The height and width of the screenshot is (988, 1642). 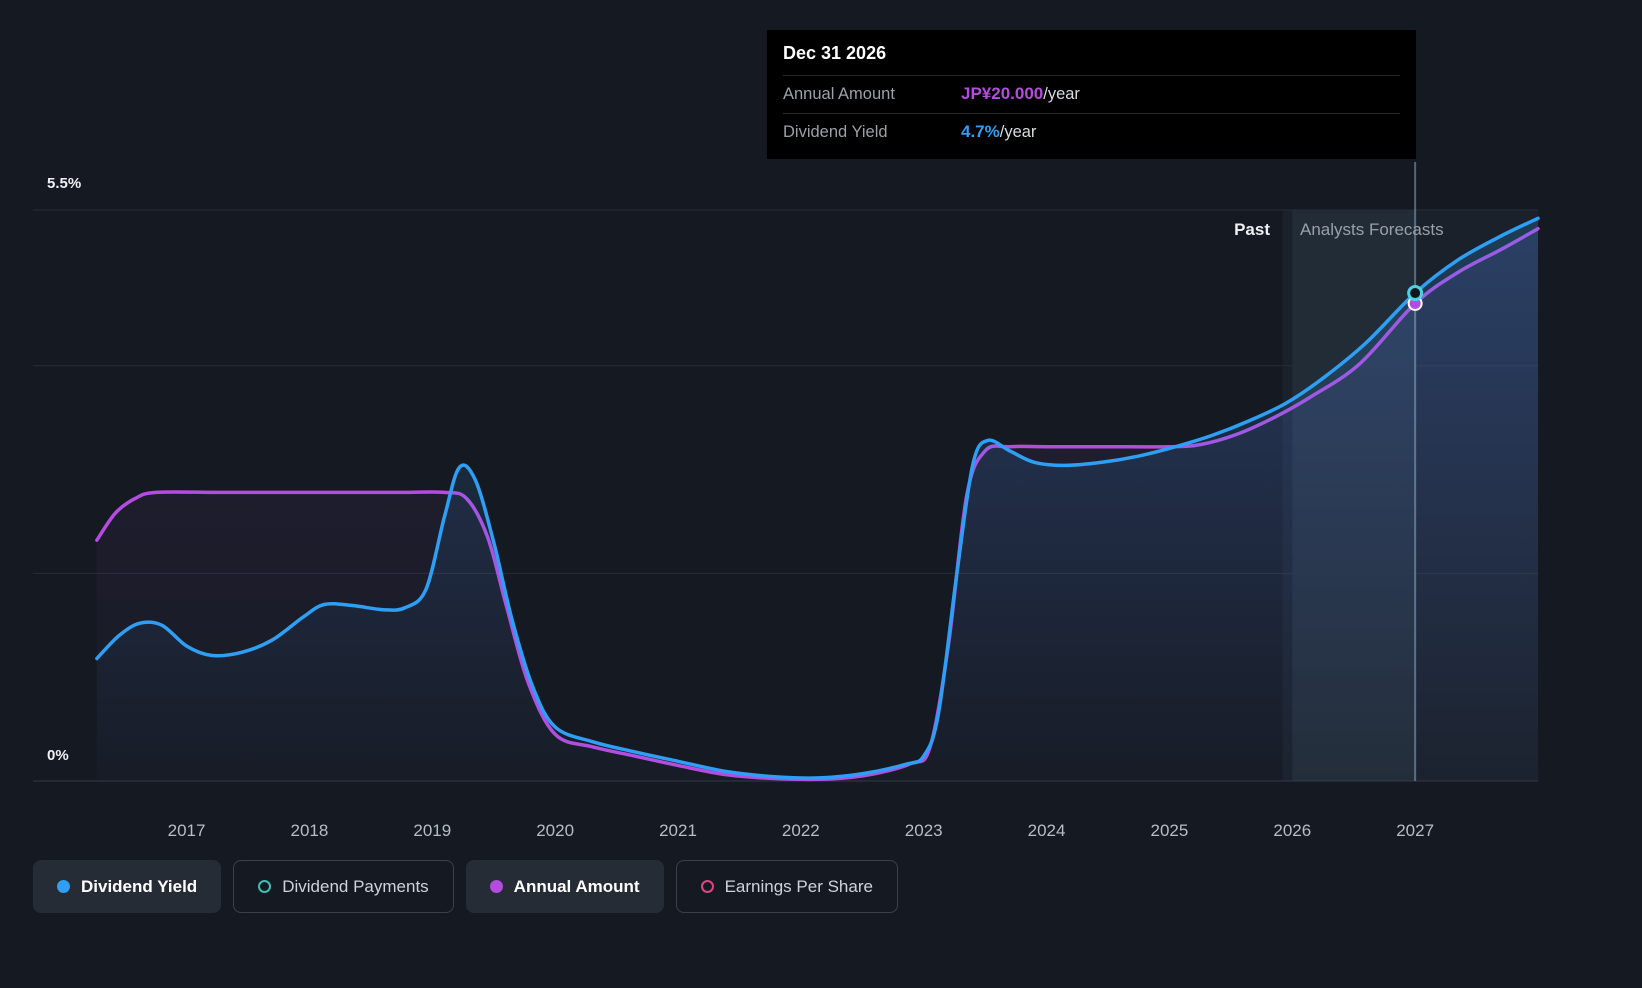 What do you see at coordinates (1372, 229) in the screenshot?
I see `analysts-forecasts-label: Analysts Forecasts` at bounding box center [1372, 229].